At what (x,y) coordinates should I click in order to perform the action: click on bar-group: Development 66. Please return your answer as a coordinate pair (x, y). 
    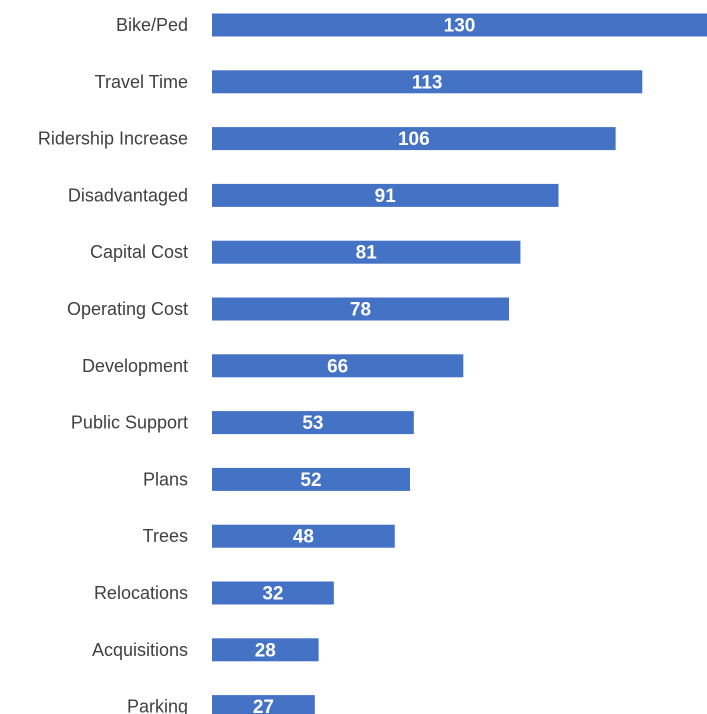
    Looking at the image, I should click on (273, 366).